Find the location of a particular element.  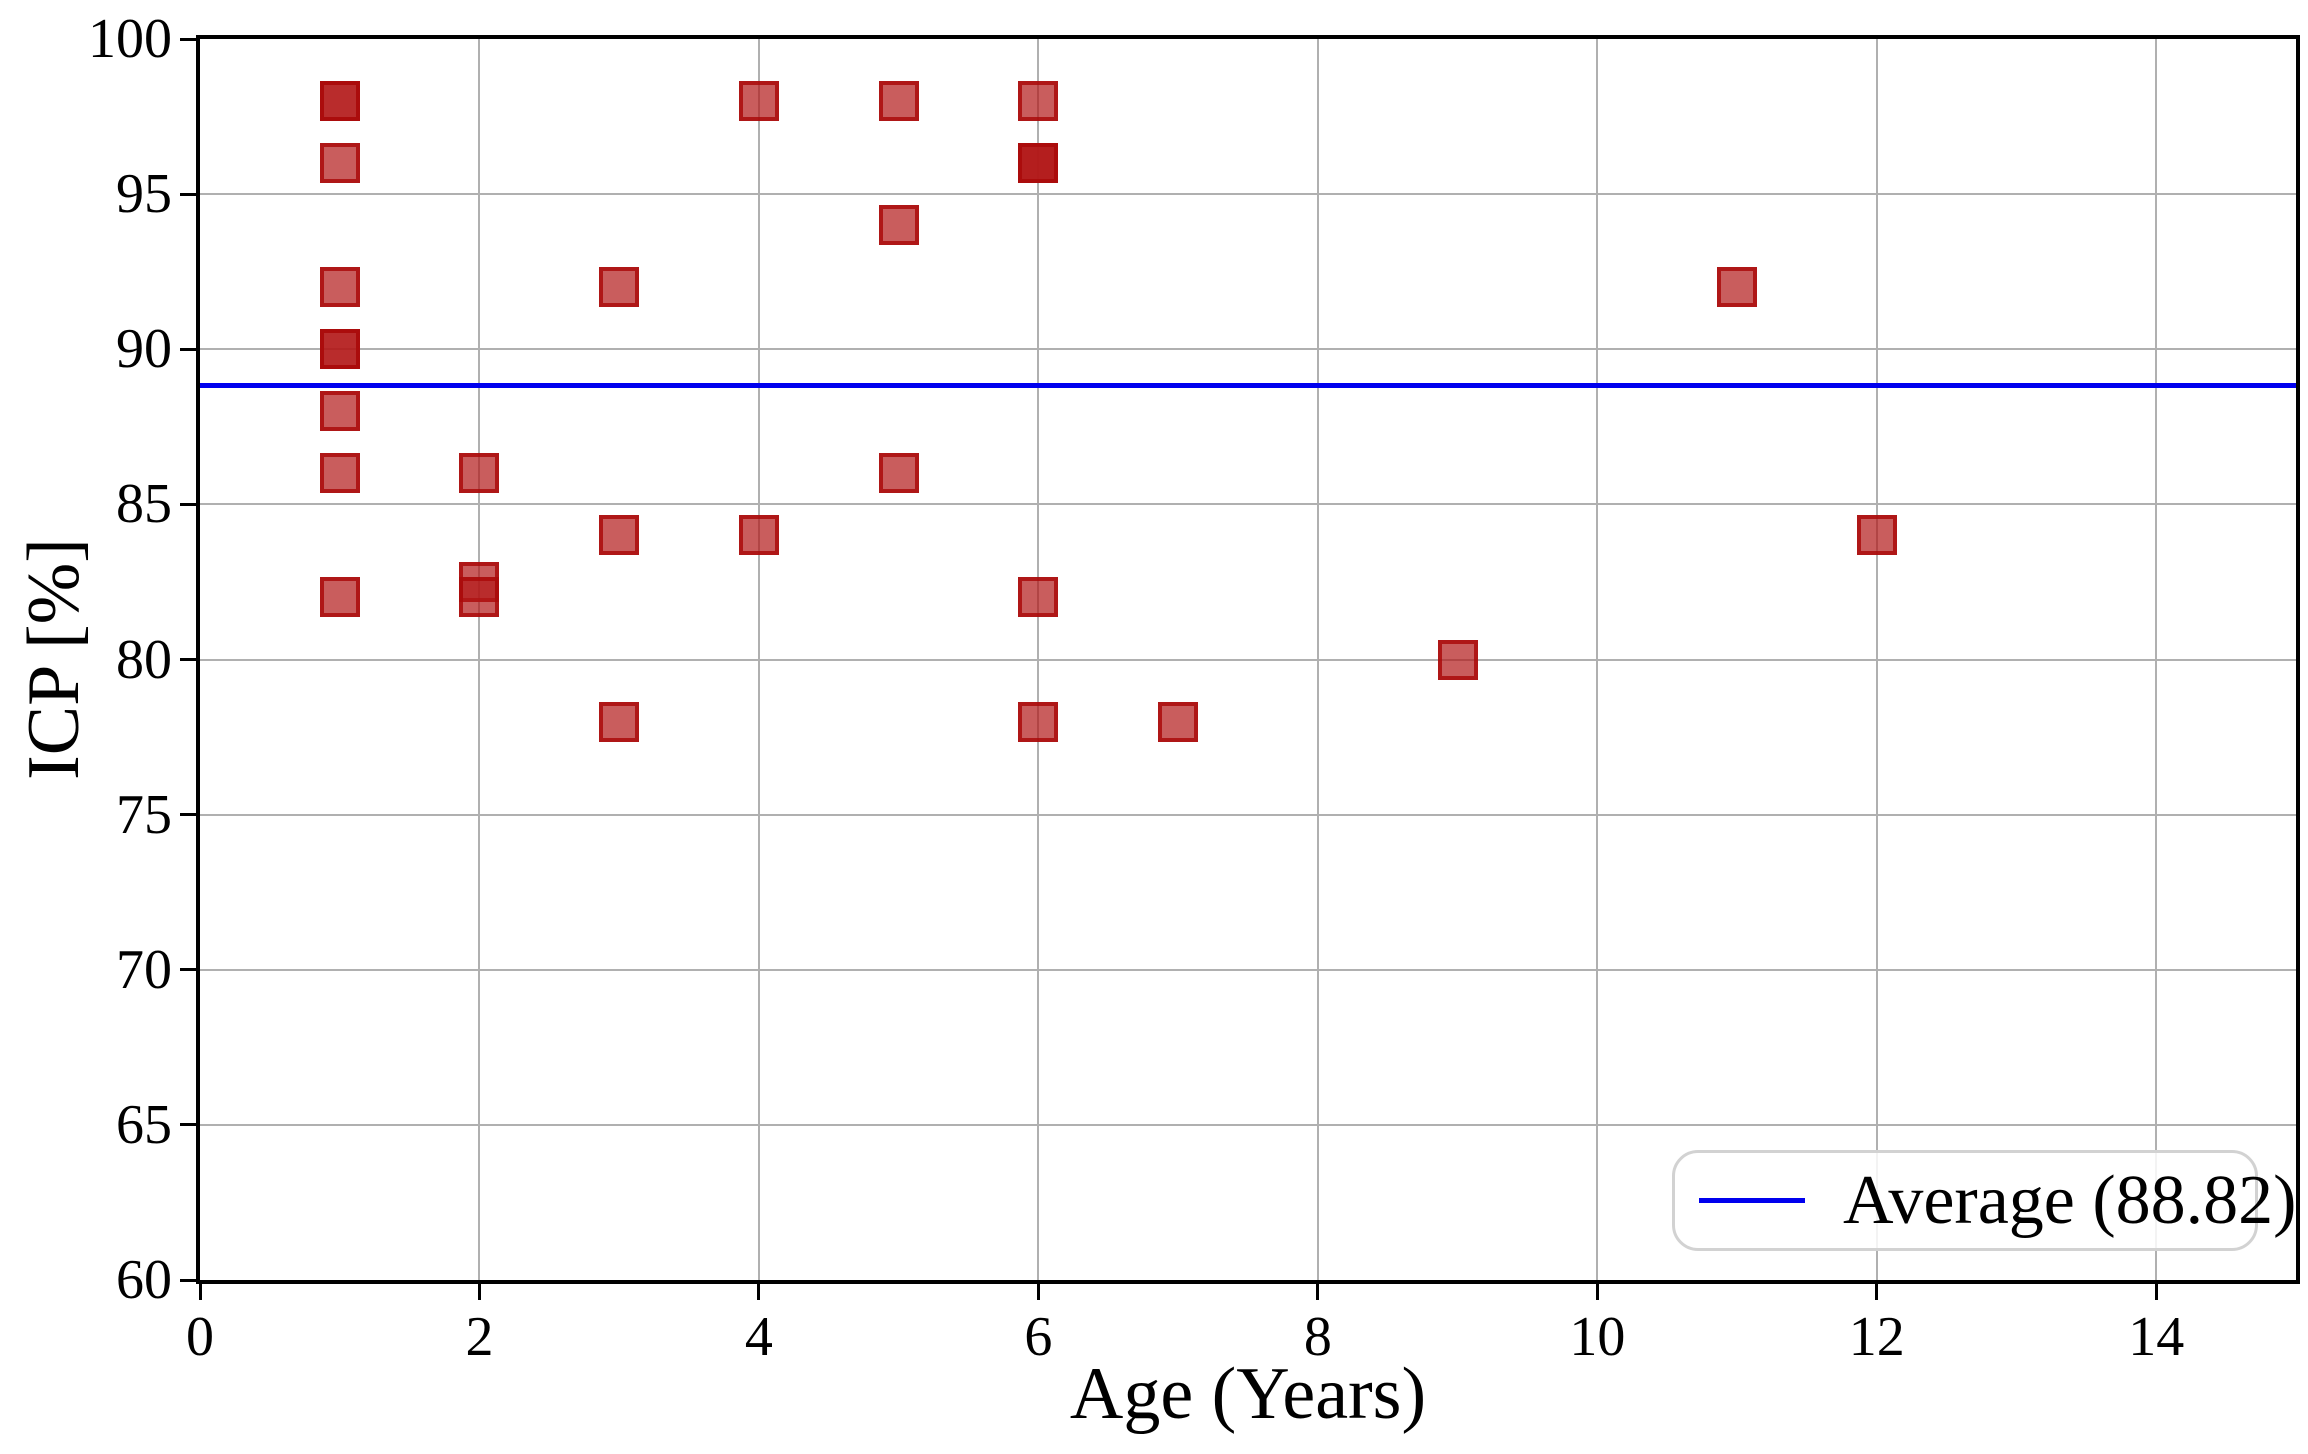

y-tick-label: 100 is located at coordinates (130, 39).